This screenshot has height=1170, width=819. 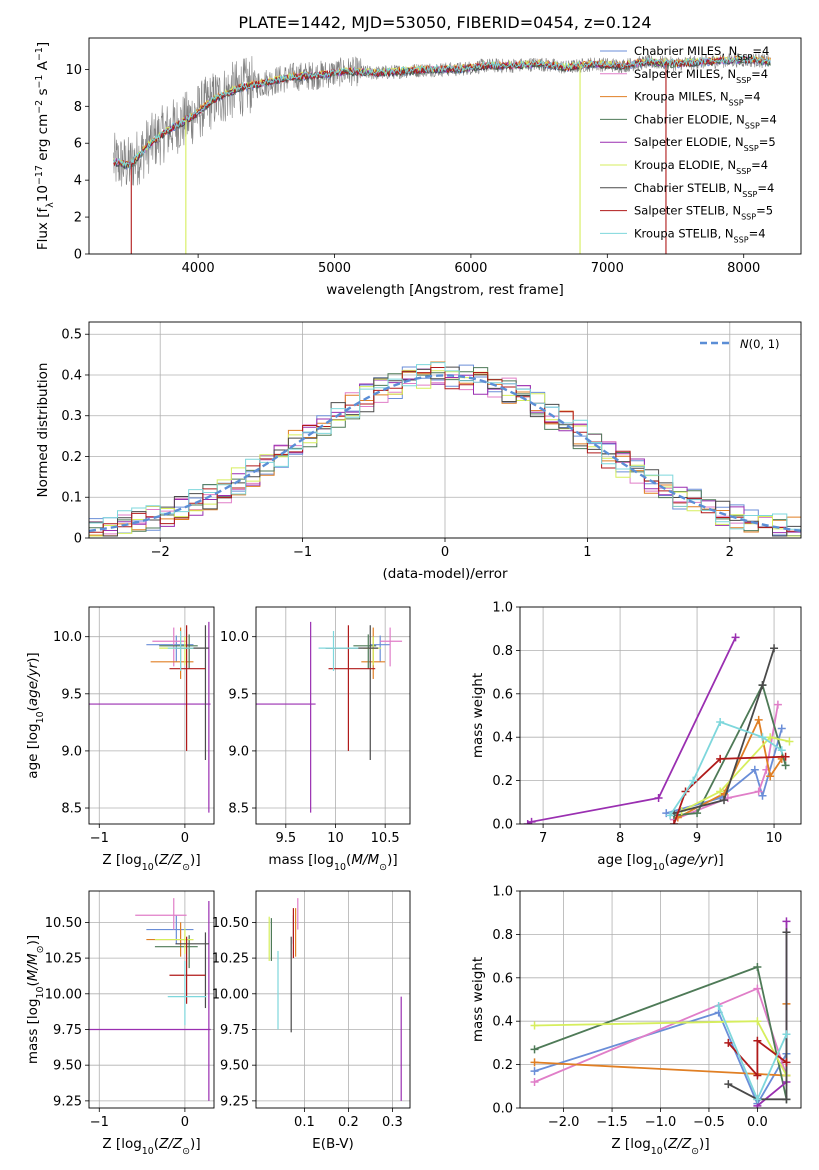 What do you see at coordinates (234, 1066) in the screenshot?
I see `y-tick-label: 9.50` at bounding box center [234, 1066].